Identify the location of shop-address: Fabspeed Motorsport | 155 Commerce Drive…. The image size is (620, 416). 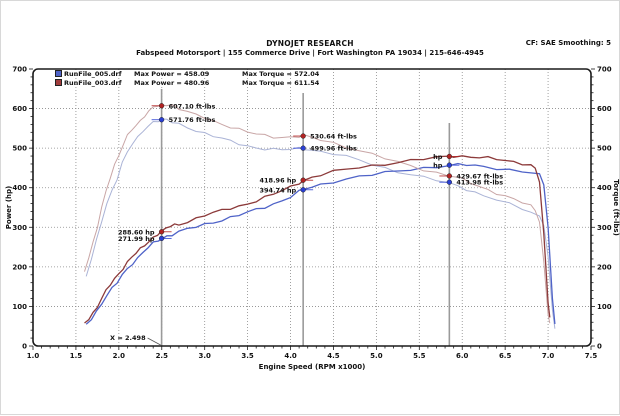
(310, 53).